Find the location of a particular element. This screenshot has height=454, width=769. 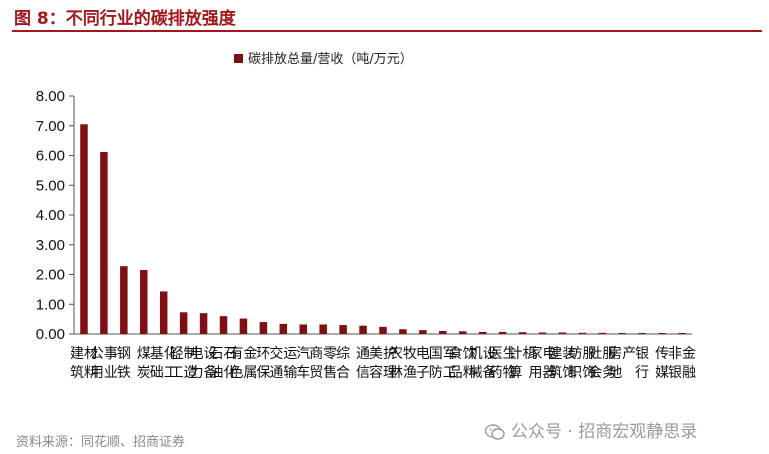

x-tick-char: 油 is located at coordinates (217, 373).